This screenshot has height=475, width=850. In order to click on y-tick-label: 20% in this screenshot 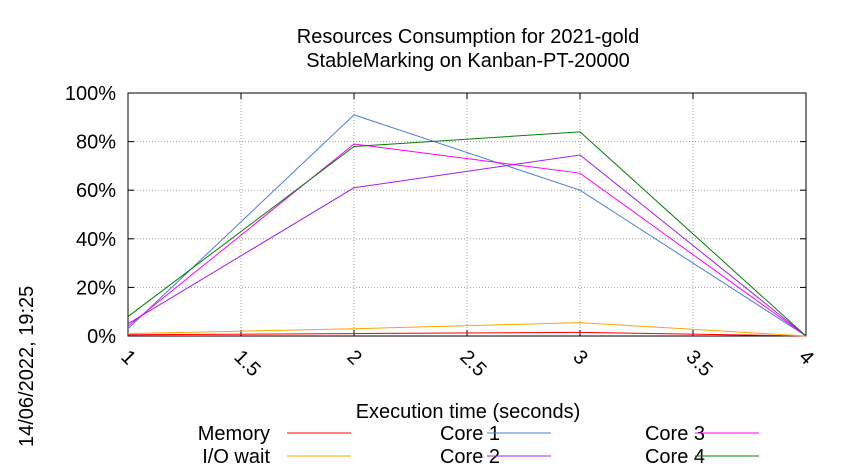, I will do `click(96, 288)`.